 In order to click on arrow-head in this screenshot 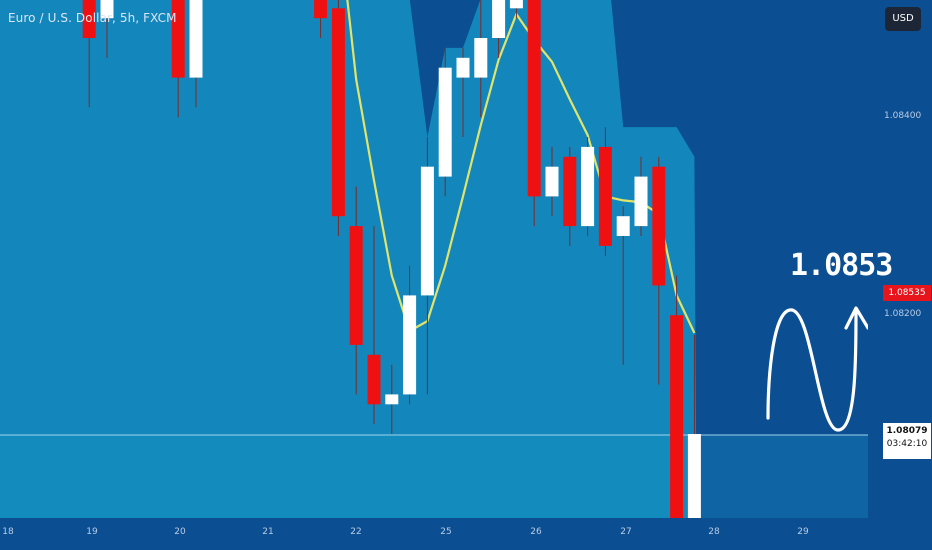, I will do `click(857, 318)`.